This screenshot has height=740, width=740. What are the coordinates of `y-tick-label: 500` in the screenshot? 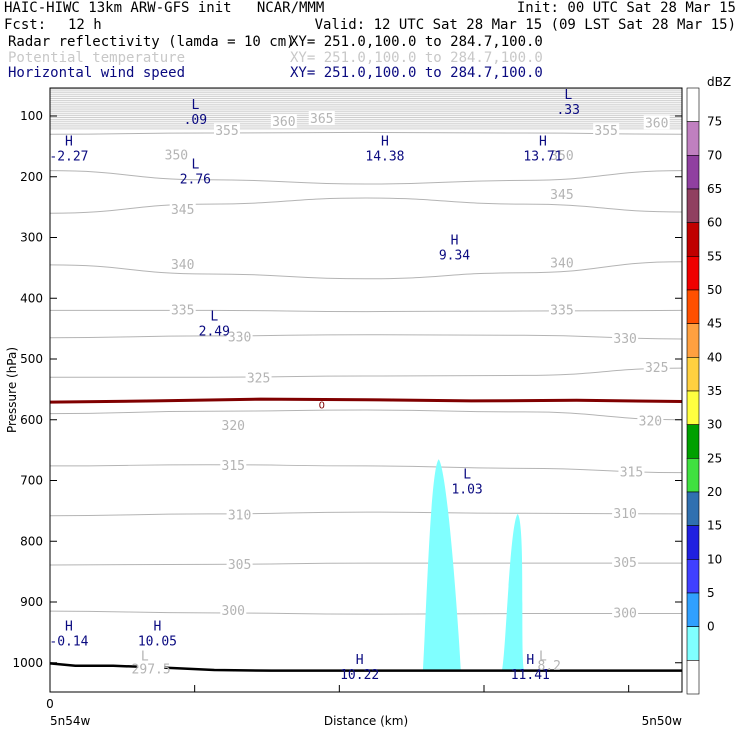 It's located at (31, 359).